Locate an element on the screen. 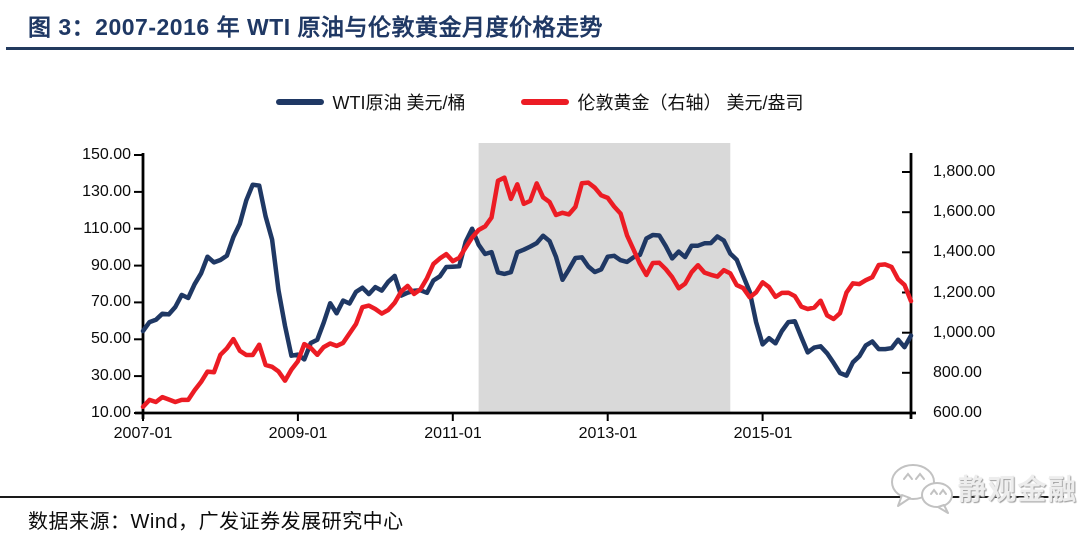 This screenshot has width=1080, height=542. x-axis-label: 2007-01 is located at coordinates (143, 433).